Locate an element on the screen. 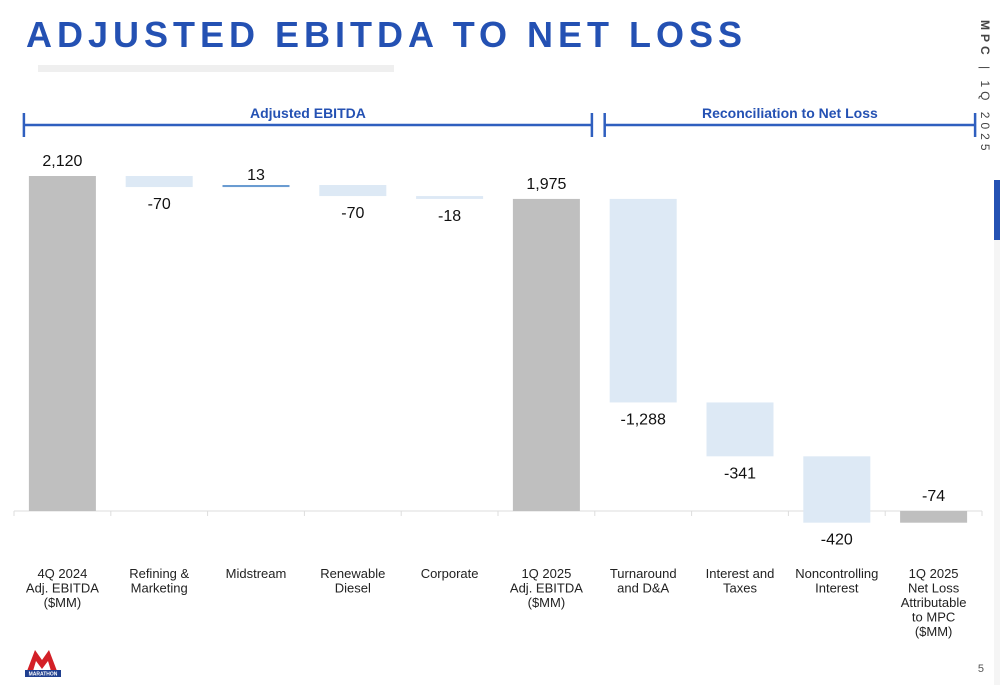 This screenshot has width=1000, height=685. data-label: 13 is located at coordinates (256, 175).